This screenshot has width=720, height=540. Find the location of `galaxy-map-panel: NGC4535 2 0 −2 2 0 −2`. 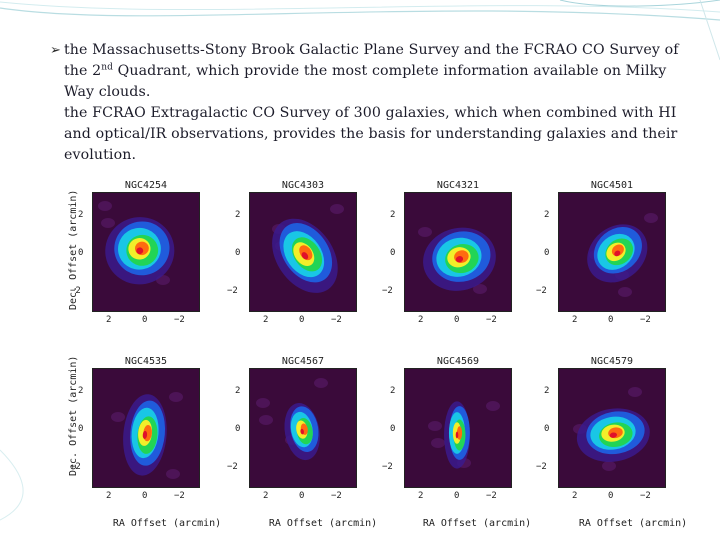

galaxy-map-panel: NGC4535 2 0 −2 2 0 −2 is located at coordinates (135, 428).